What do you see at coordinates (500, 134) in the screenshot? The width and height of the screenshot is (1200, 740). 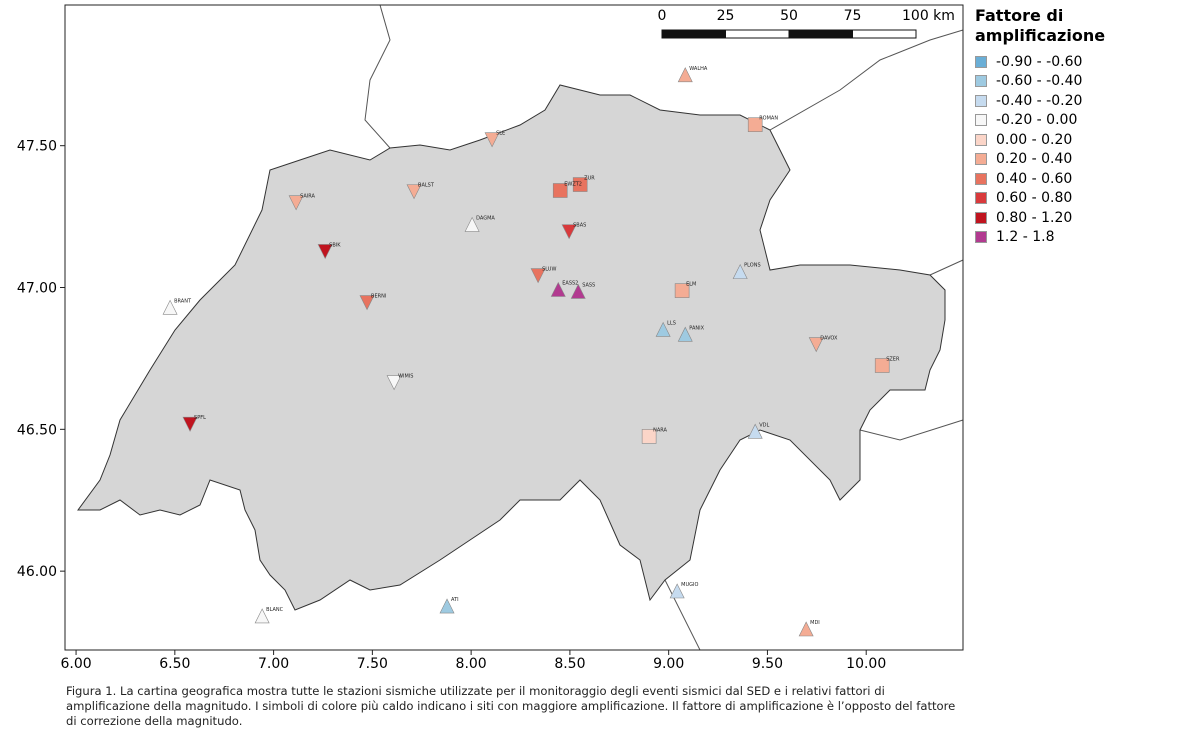 I see `station-label: SLE` at bounding box center [500, 134].